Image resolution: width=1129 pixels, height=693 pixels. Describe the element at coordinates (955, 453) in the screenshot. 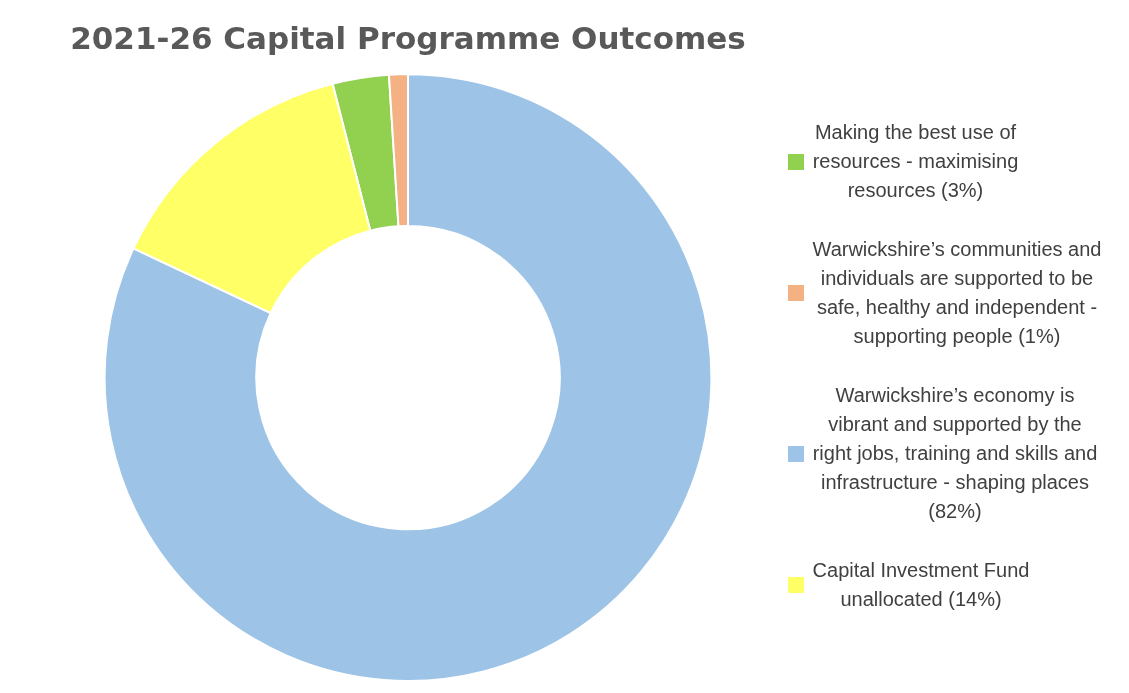

I see `slice-label: Warwickshire’s economy is vibrant and supported by the right jobs, training and skills and infrastructure - shaping places (82%)` at that location.